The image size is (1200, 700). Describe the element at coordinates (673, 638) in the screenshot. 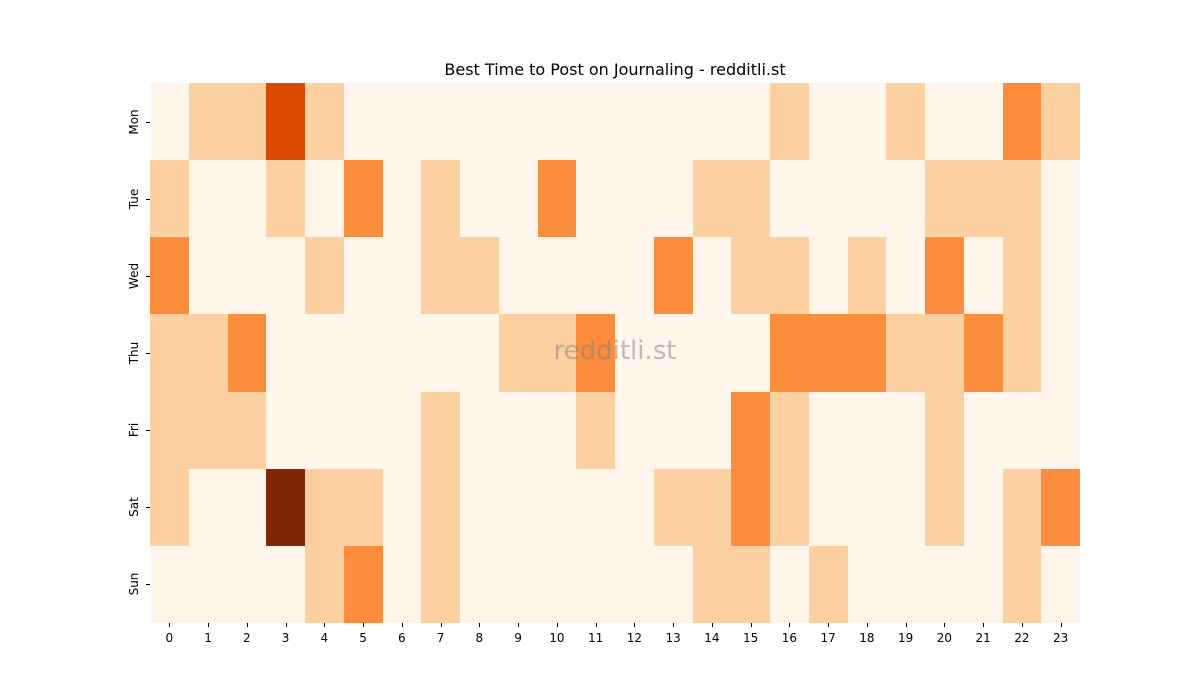

I see `x-tick-label: 13` at that location.